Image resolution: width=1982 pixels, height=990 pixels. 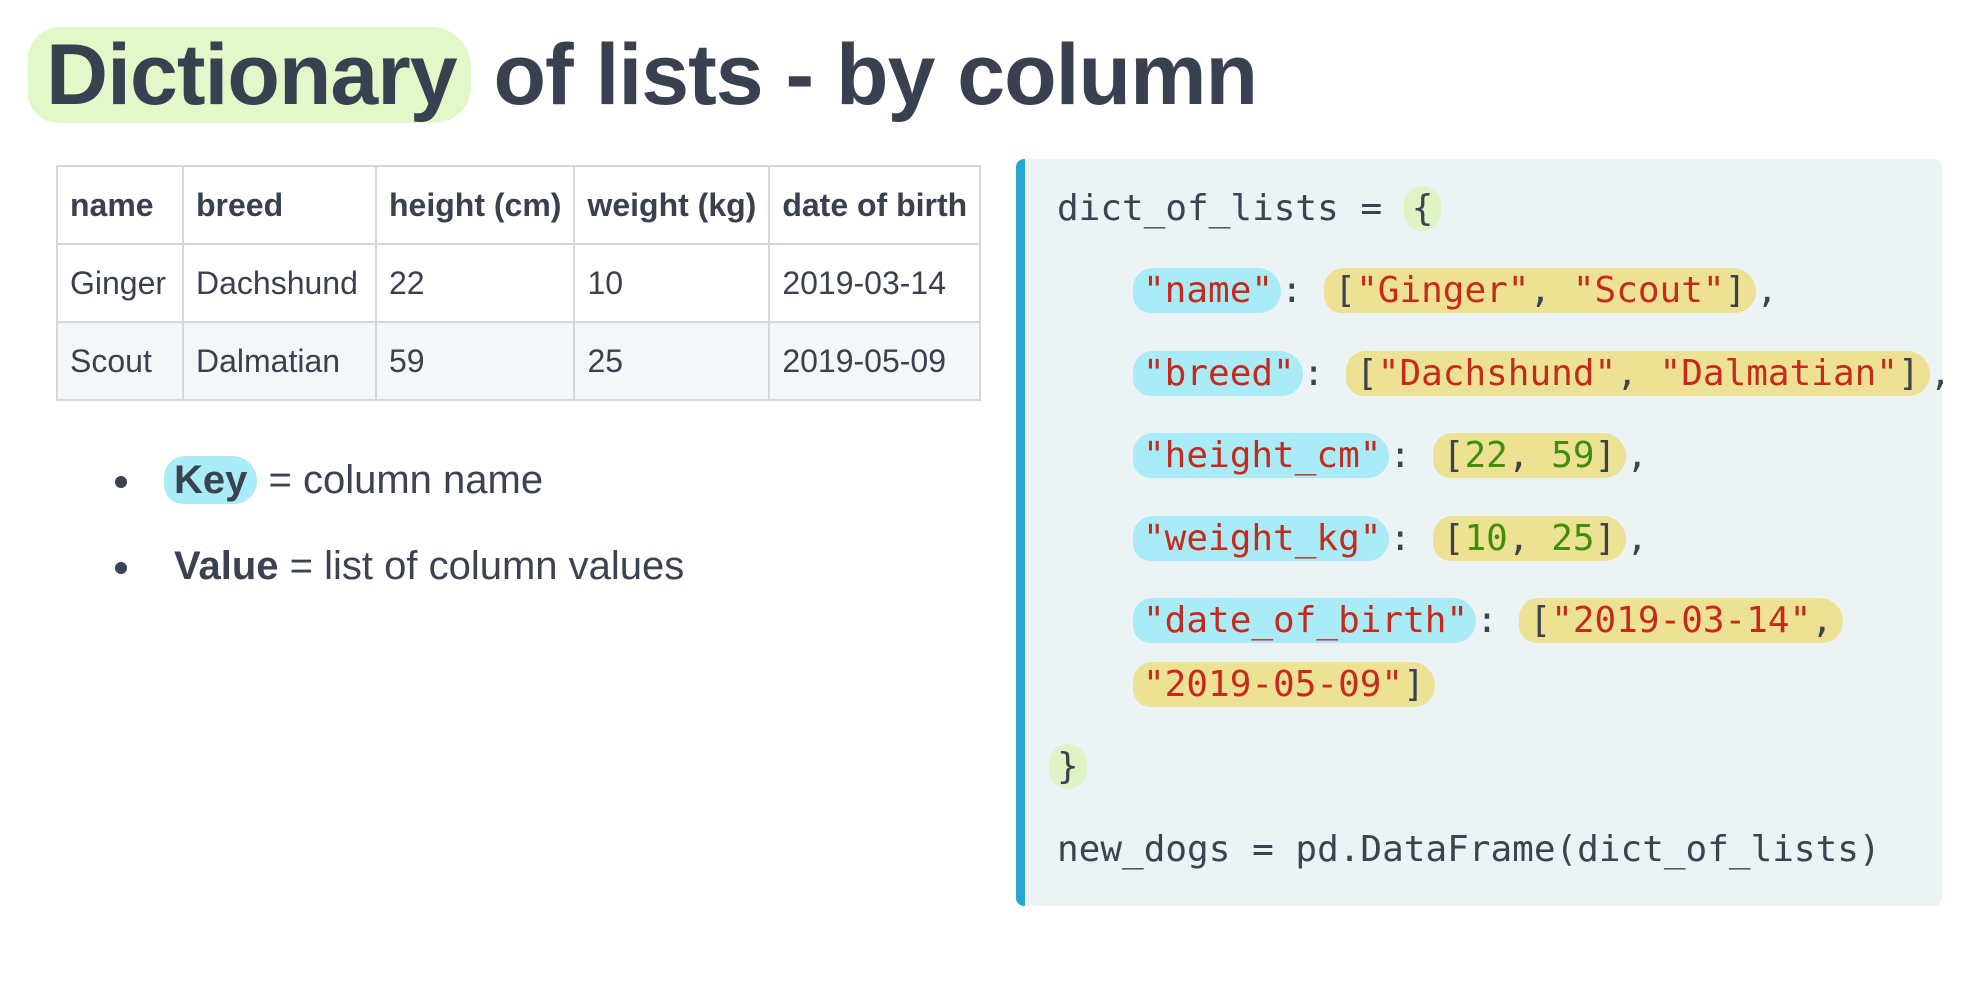 I want to click on bullet-text: = column name, so click(x=400, y=480).